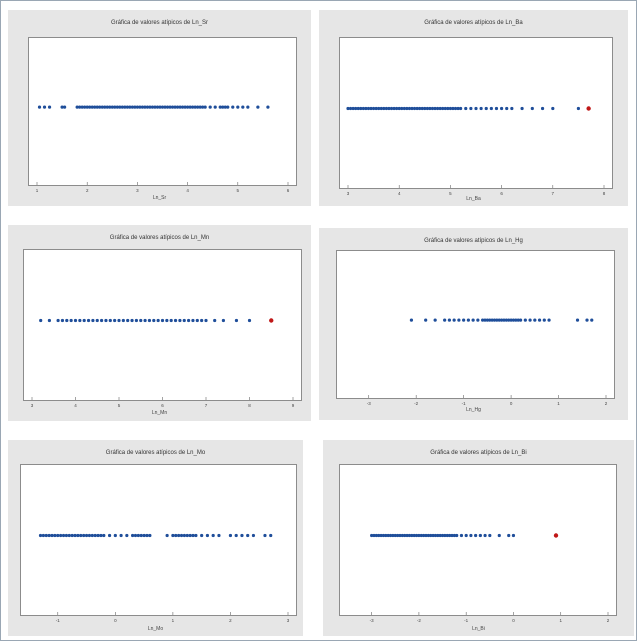 The width and height of the screenshot is (637, 641). I want to click on chart-svg: -1 0 1 2 3, so click(164, 578).